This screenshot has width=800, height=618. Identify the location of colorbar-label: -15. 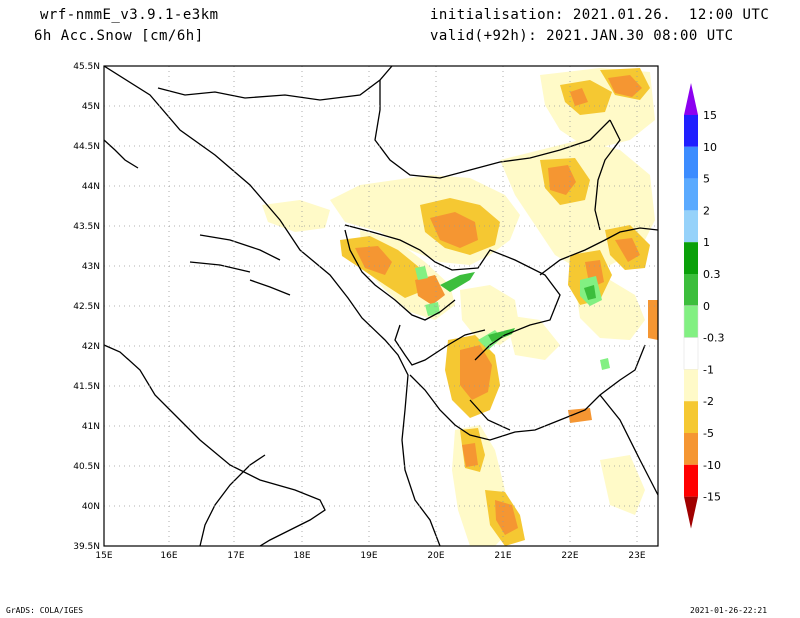
(712, 497).